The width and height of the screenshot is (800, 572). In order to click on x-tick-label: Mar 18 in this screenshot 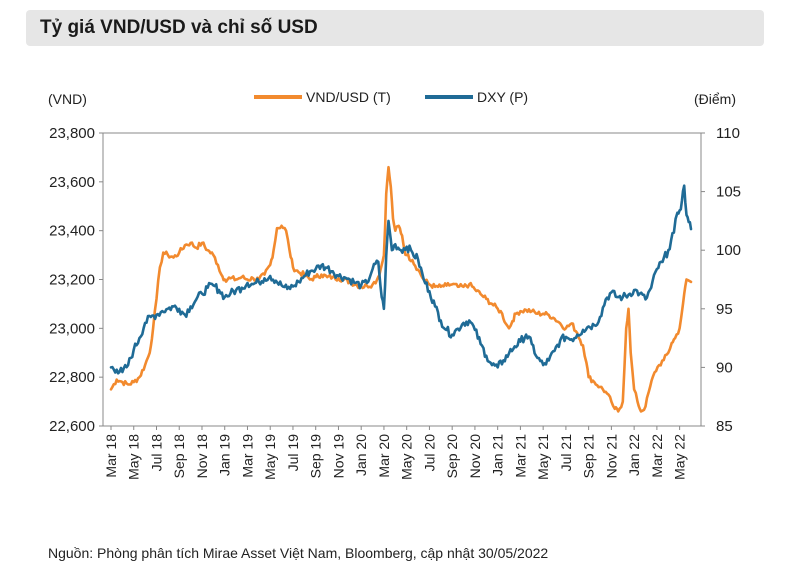, I will do `click(111, 456)`.